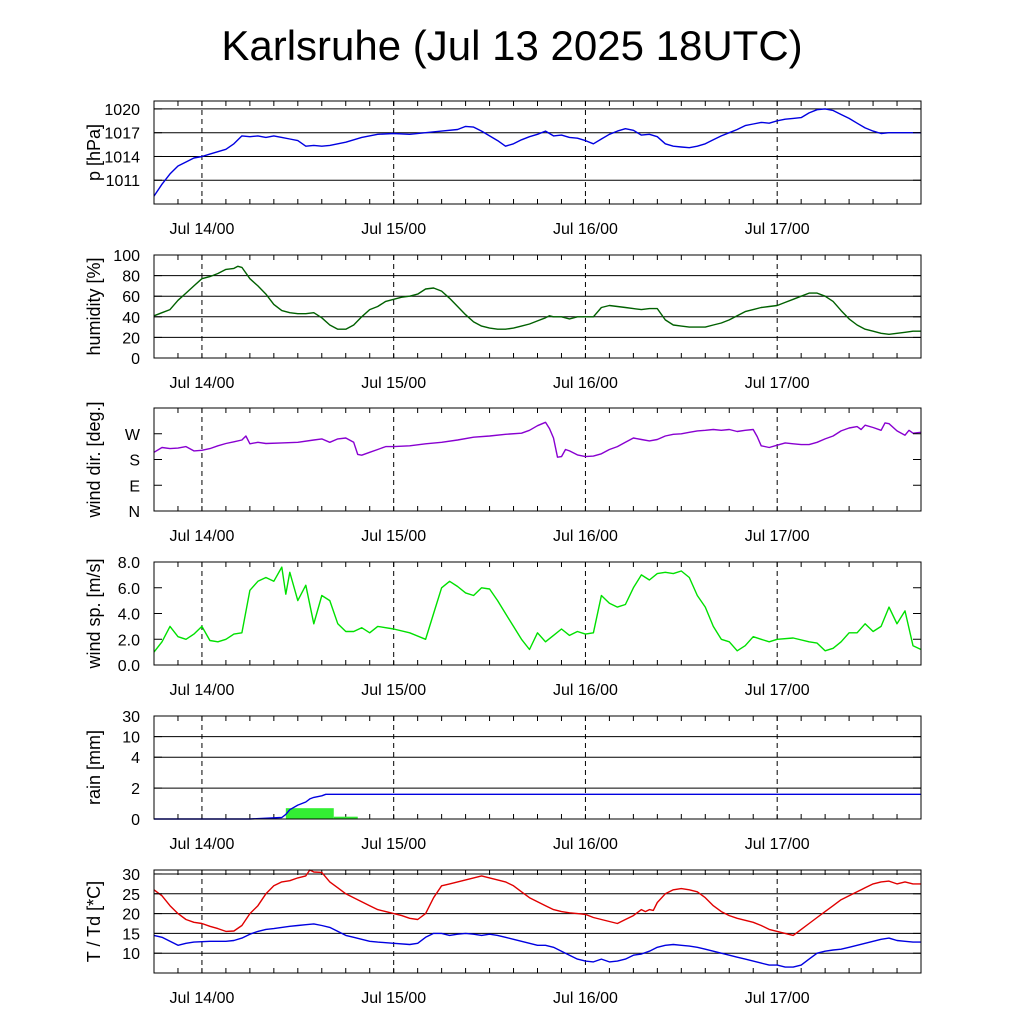 This screenshot has height=1024, width=1024. Describe the element at coordinates (129, 589) in the screenshot. I see `y-tick-label: 6.0` at that location.